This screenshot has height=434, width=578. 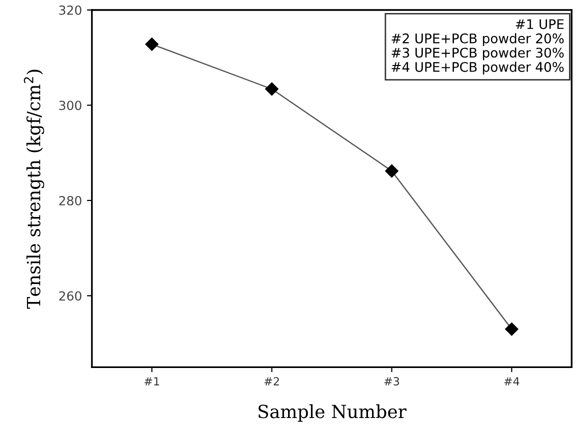 I want to click on y-tick-label: 300, so click(x=70, y=105).